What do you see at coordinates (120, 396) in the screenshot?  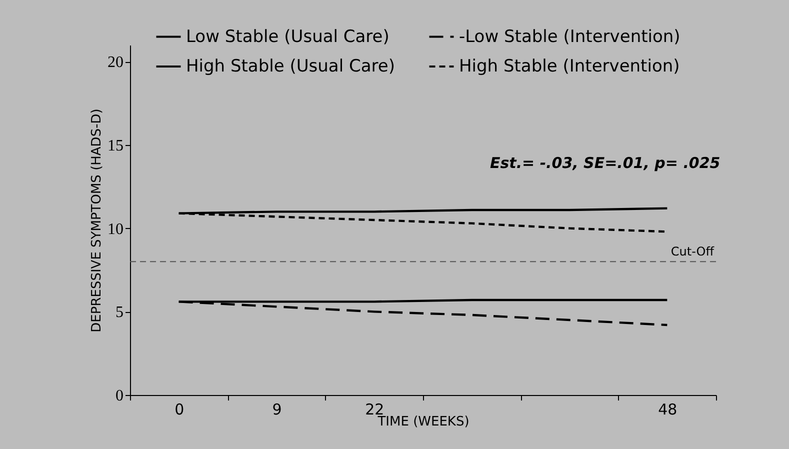 I see `y-tick-label: 0` at bounding box center [120, 396].